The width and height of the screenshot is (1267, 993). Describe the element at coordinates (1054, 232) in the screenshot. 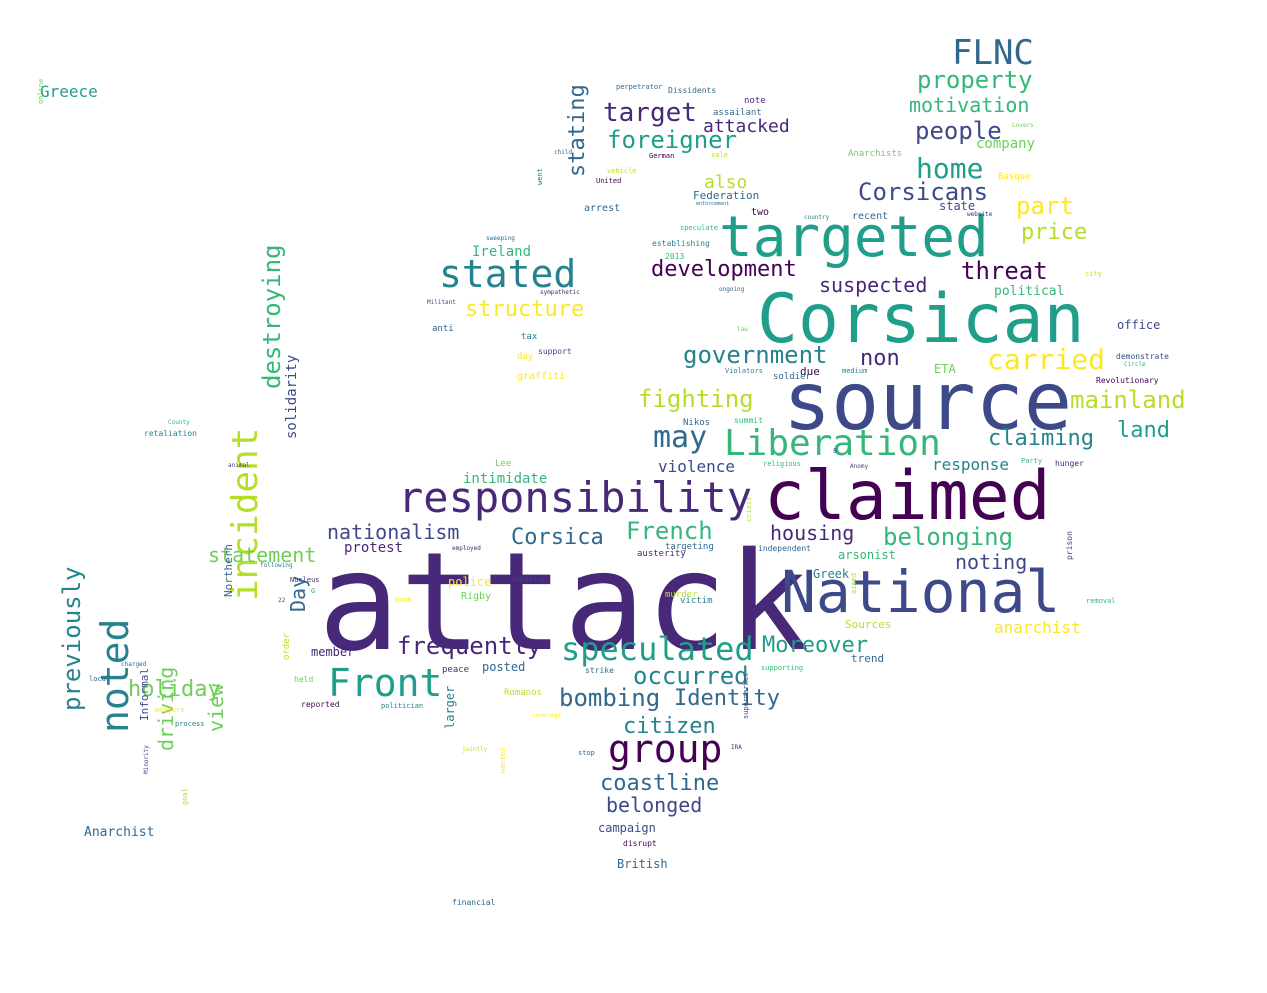

I see `cloud-word: price` at that location.